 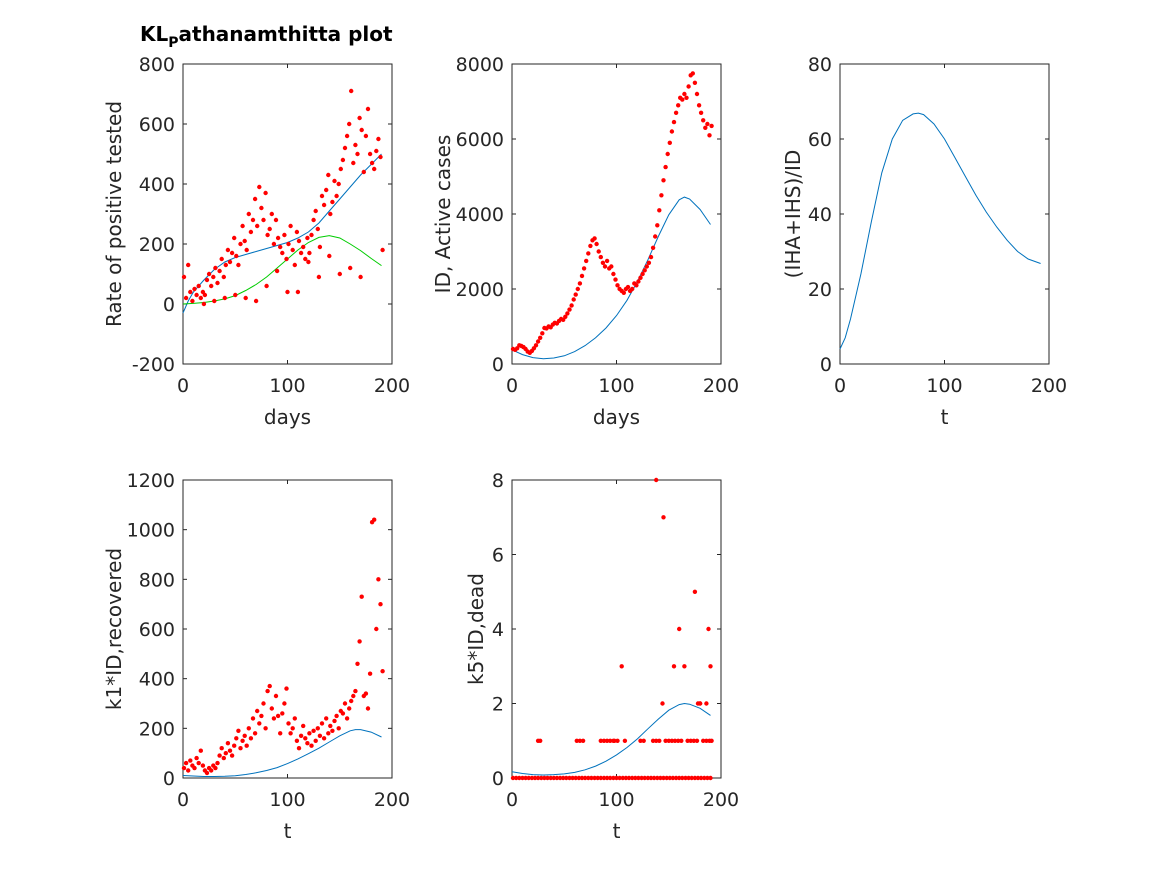 I want to click on y-tick-label: 0, so click(x=498, y=365).